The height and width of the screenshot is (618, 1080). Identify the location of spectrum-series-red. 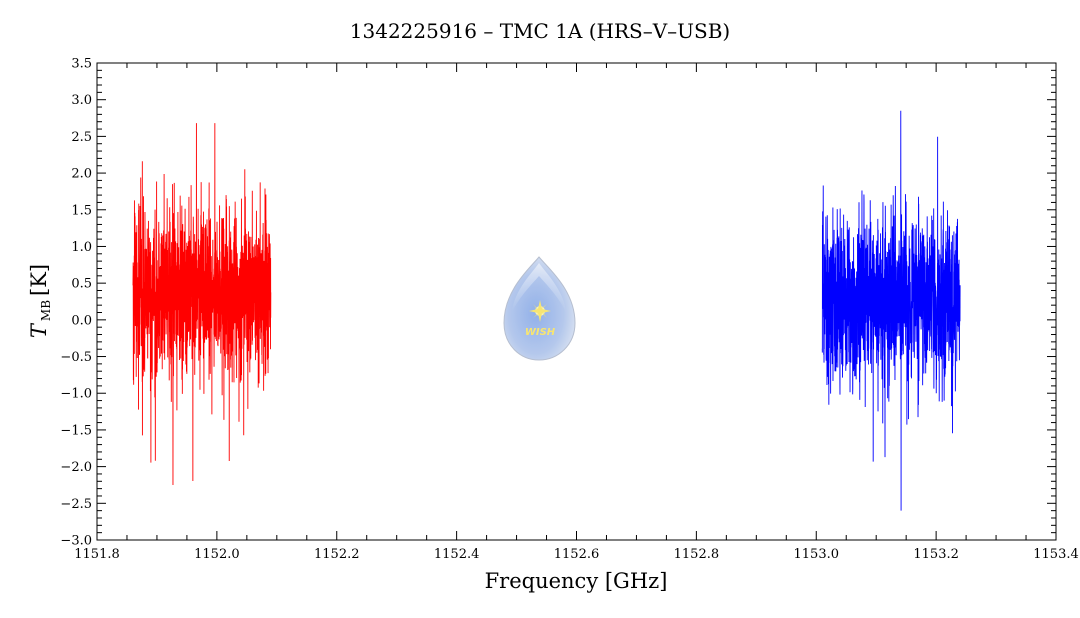
(202, 304).